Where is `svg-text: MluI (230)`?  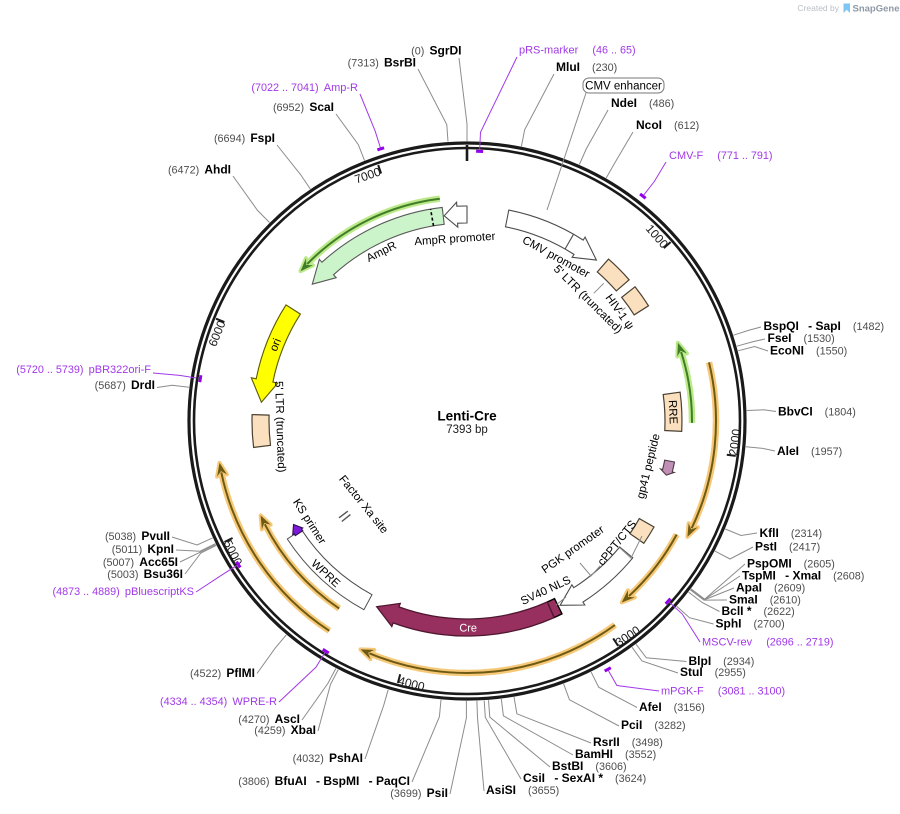 svg-text: MluI (230) is located at coordinates (586, 67).